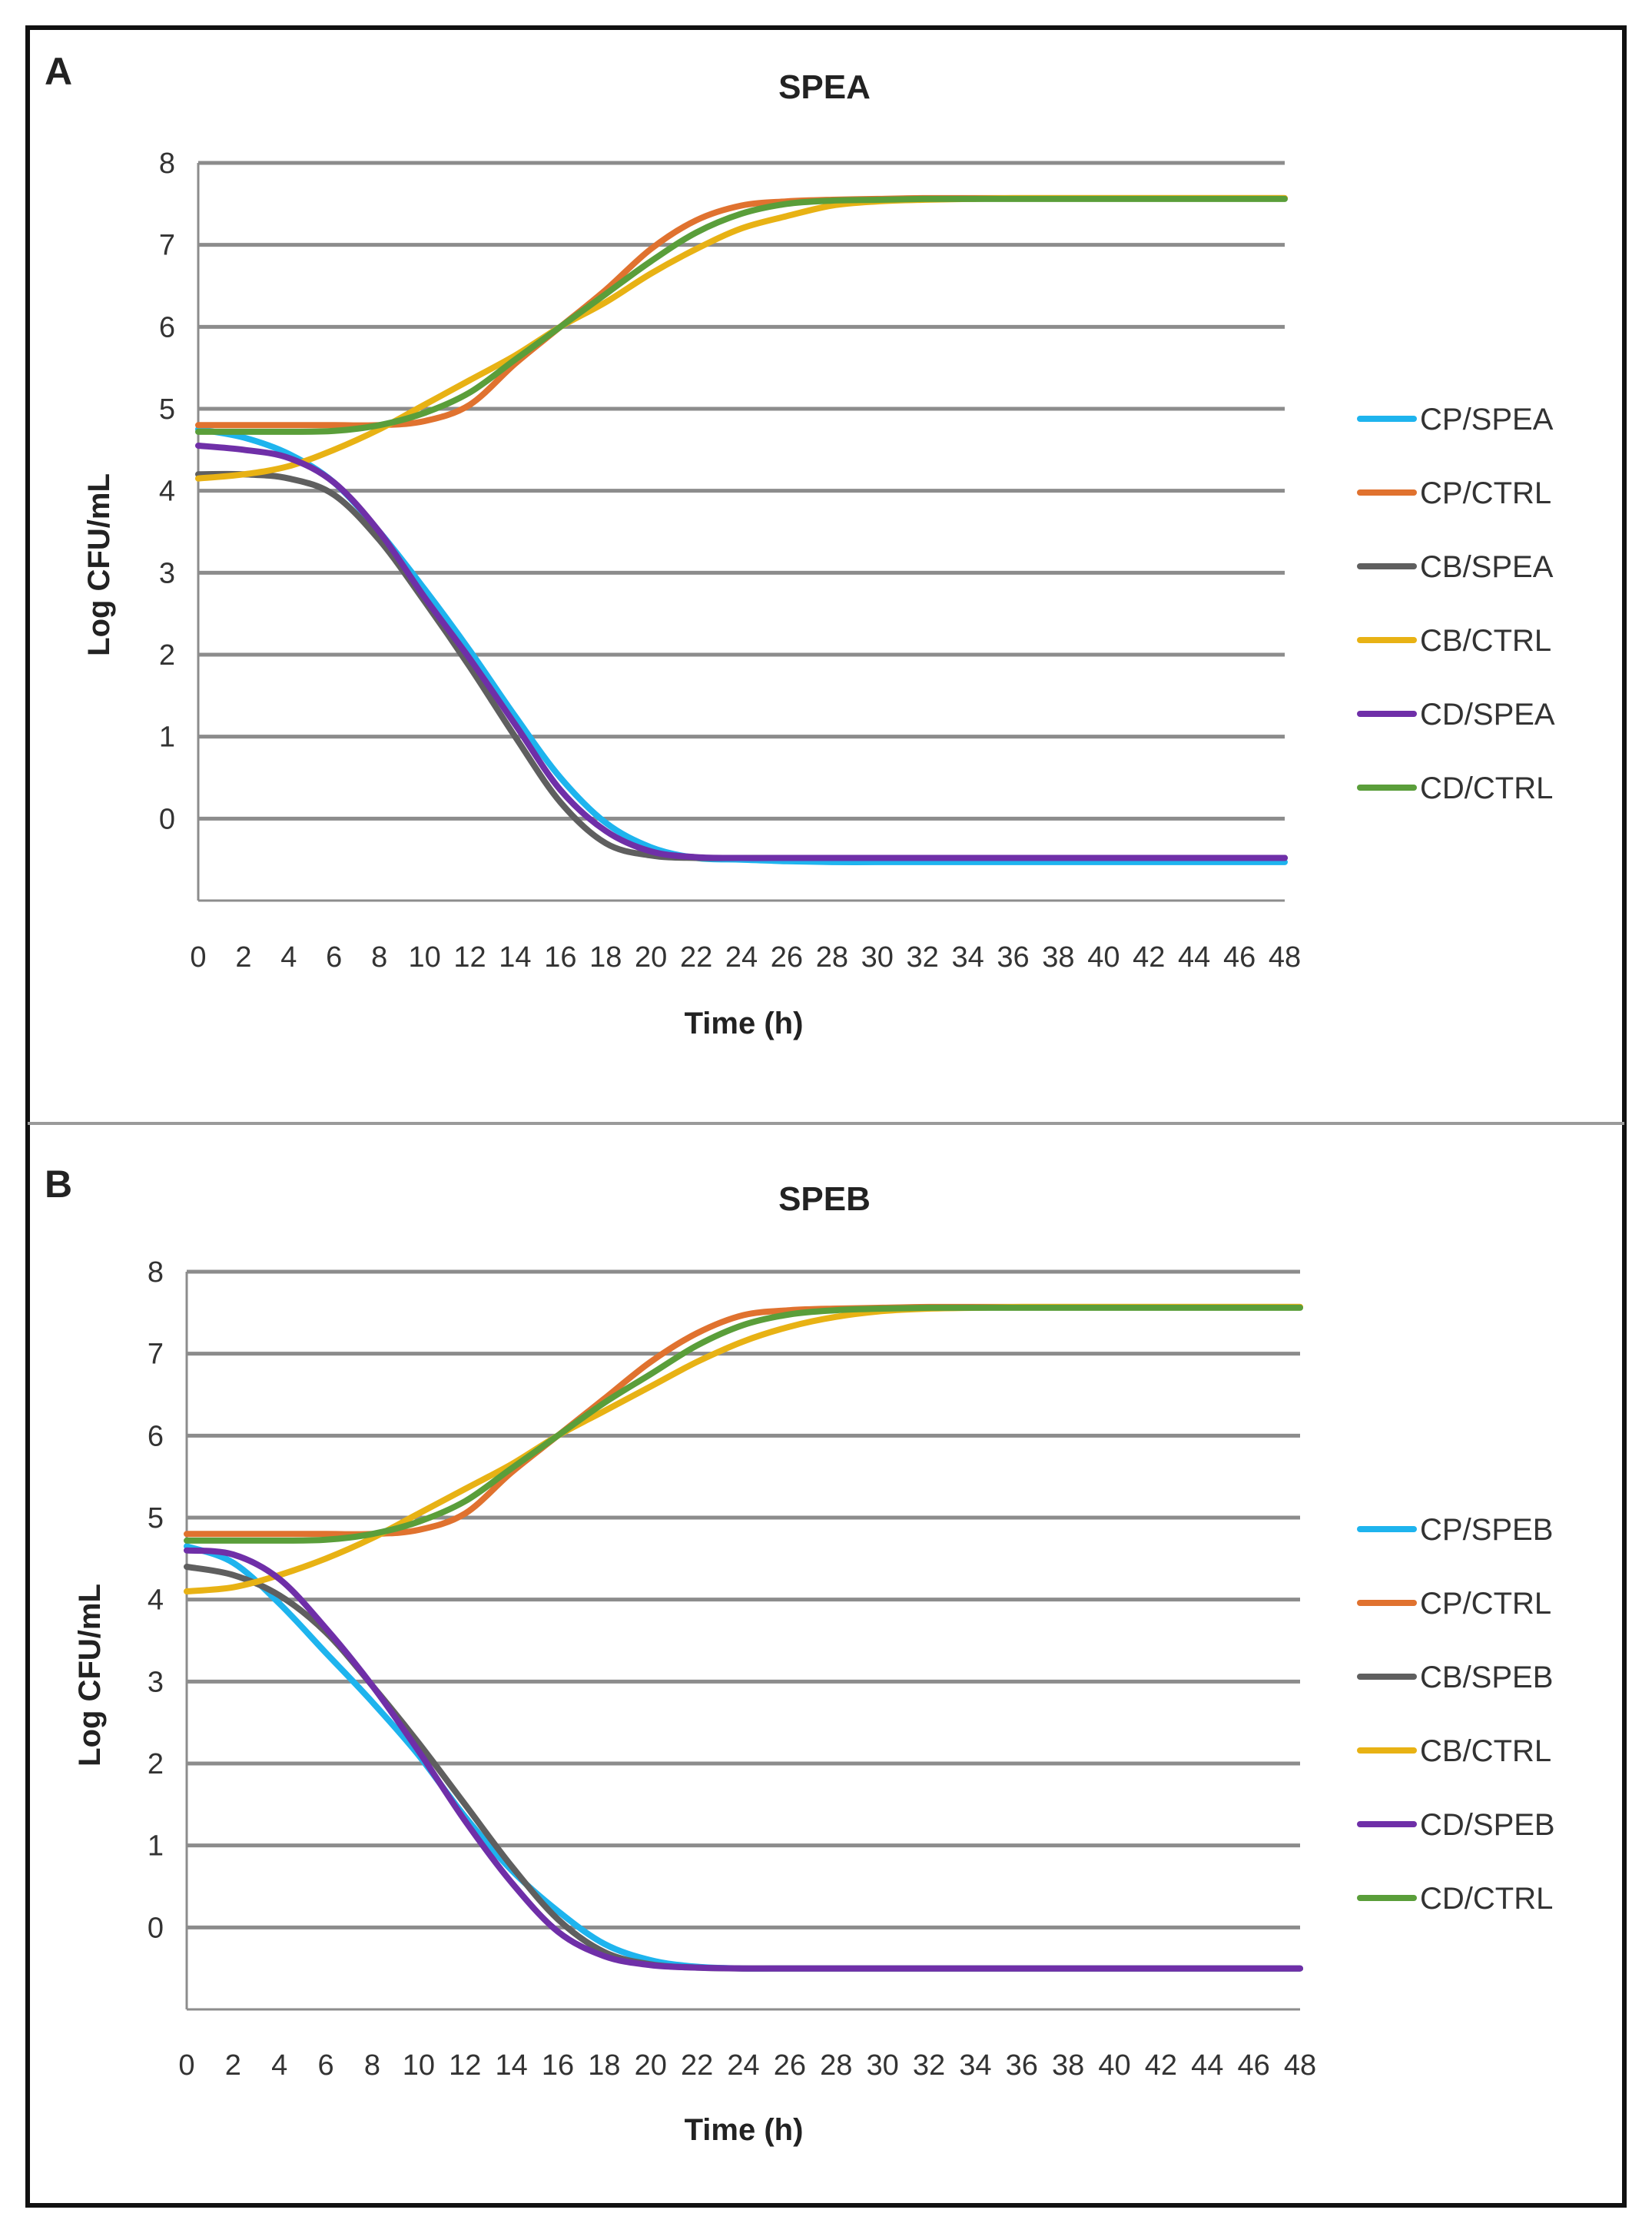 This screenshot has width=1652, height=2233. What do you see at coordinates (233, 2065) in the screenshot?
I see `x-tick-label: 2` at bounding box center [233, 2065].